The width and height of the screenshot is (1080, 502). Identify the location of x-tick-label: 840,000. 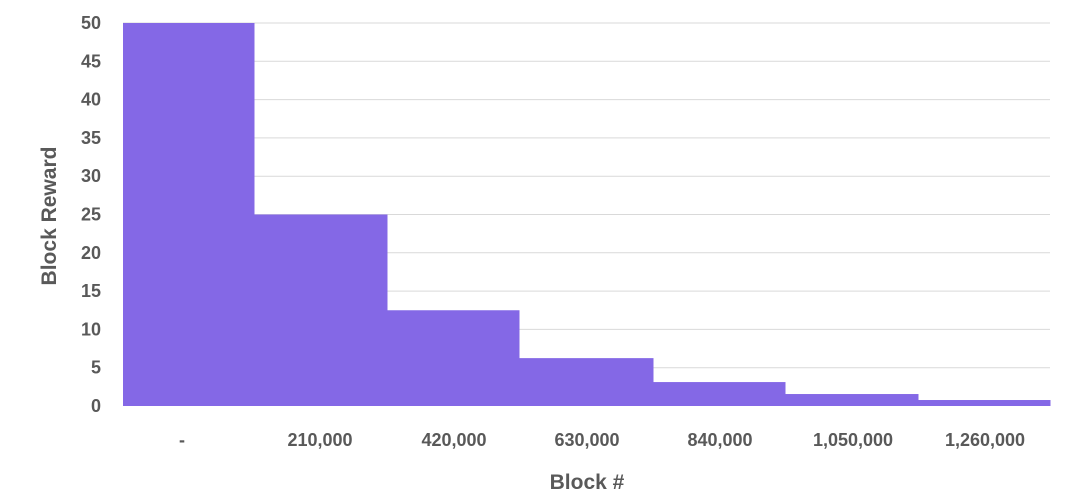
(719, 440).